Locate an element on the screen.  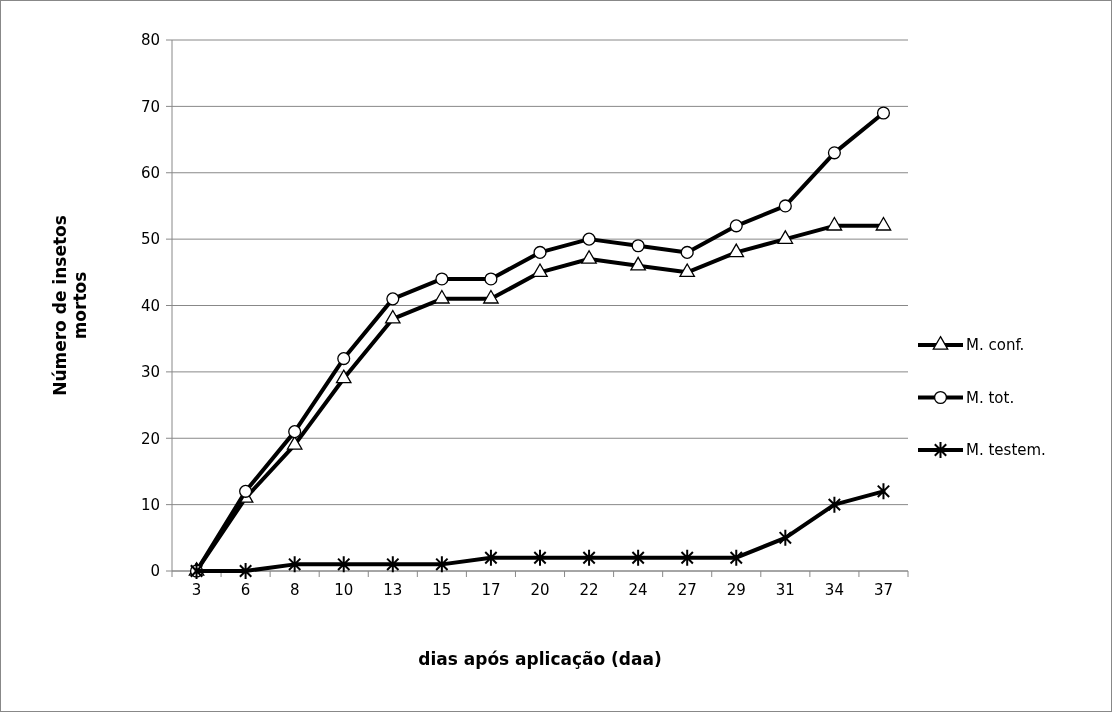
legend-label: M. conf. is located at coordinates (995, 345).